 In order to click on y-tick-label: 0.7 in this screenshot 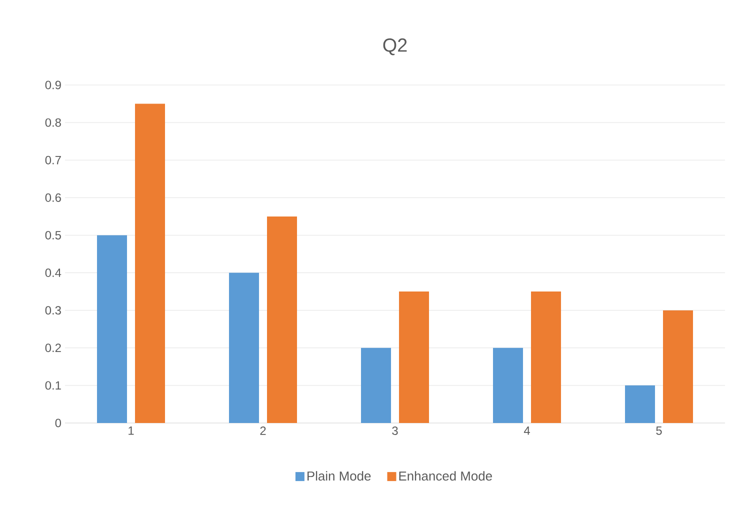, I will do `click(53, 160)`.